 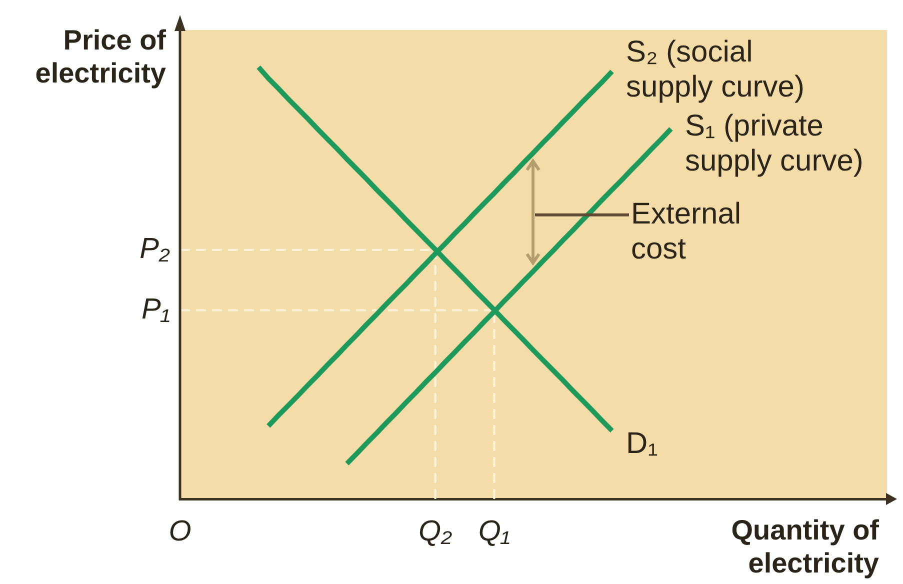 What do you see at coordinates (642, 443) in the screenshot?
I see `series-label: D₁` at bounding box center [642, 443].